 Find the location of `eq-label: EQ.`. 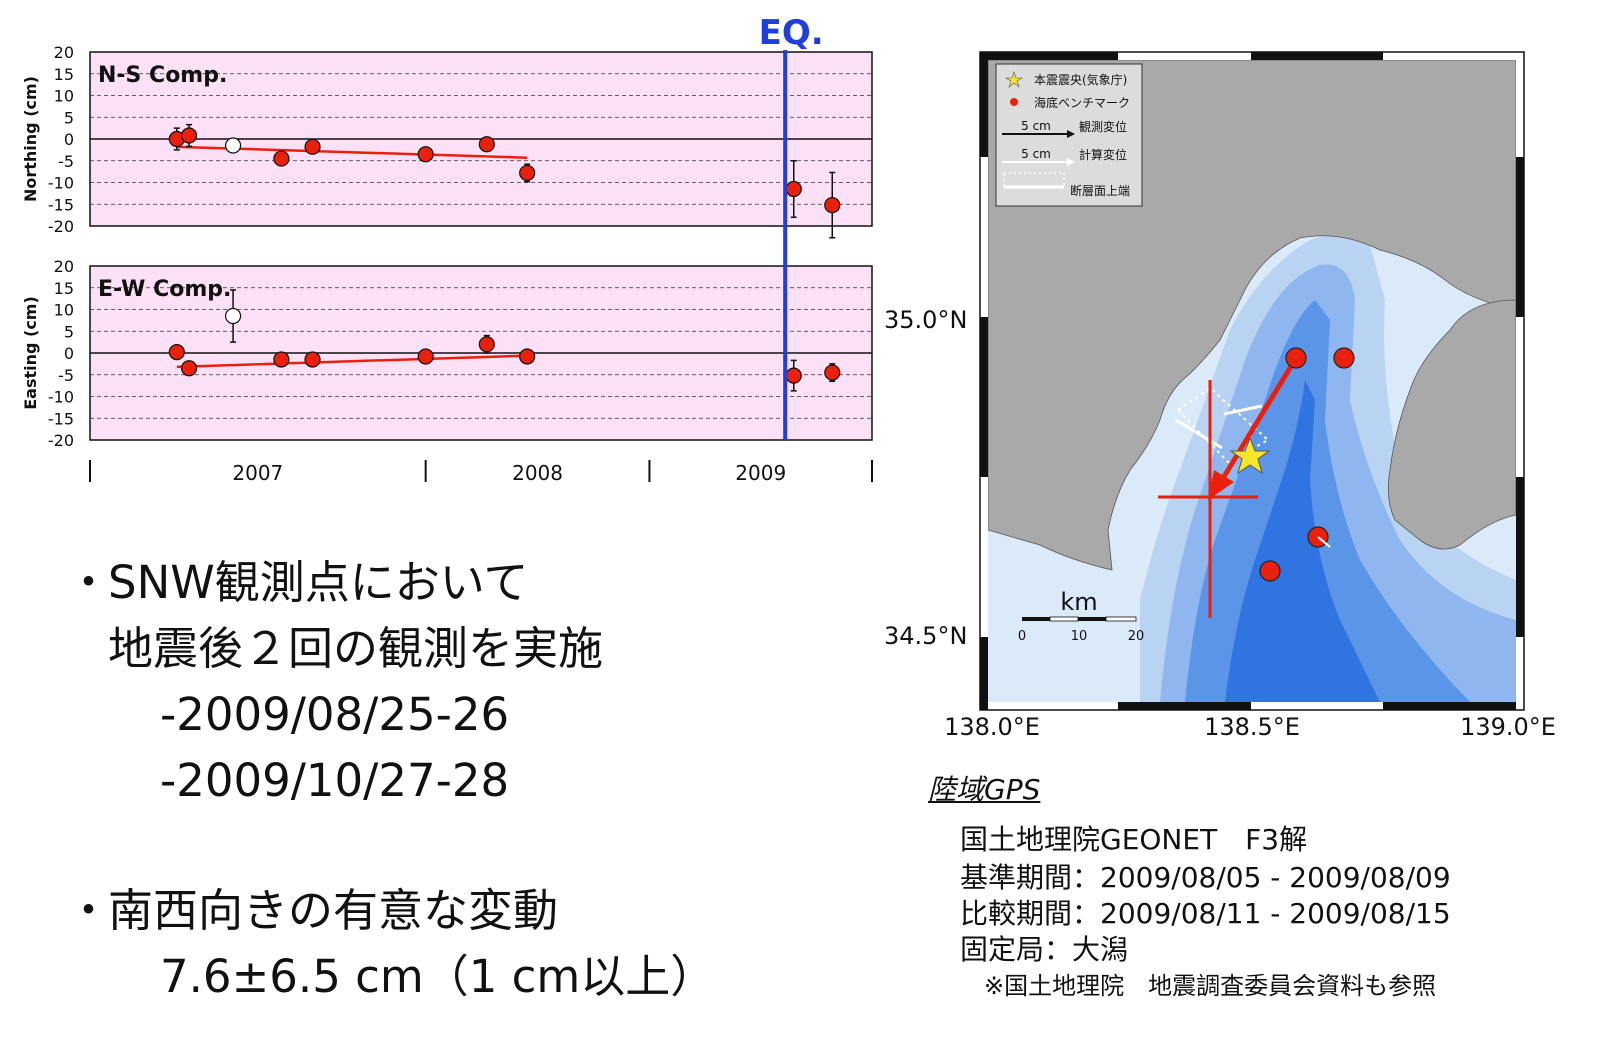

eq-label: EQ. is located at coordinates (791, 33).